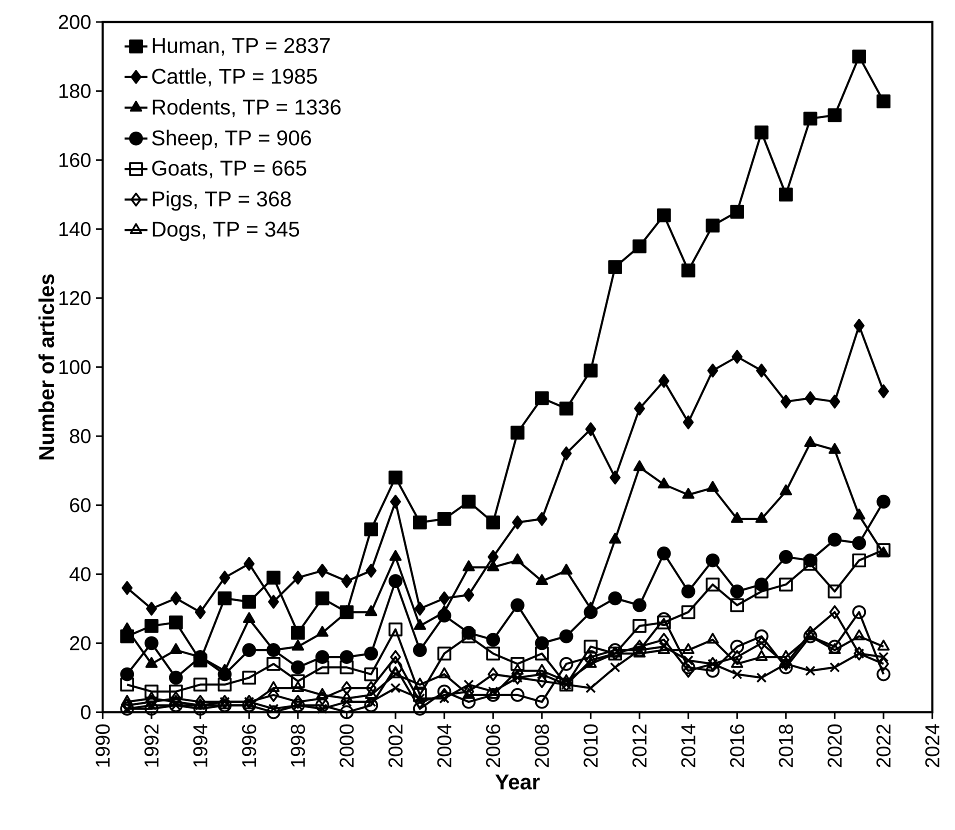  I want to click on x-tick-label: 2010, so click(591, 745).